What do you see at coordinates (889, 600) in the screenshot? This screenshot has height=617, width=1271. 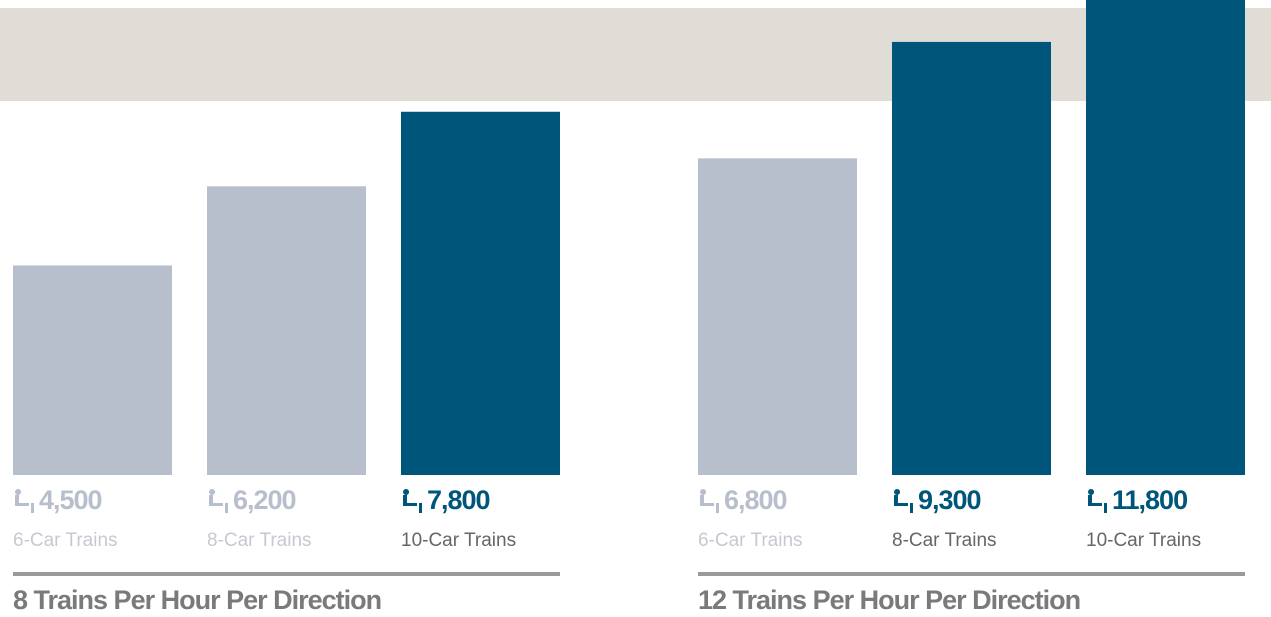 I see `group-title: 12 Trains Per Hour Per Direction` at bounding box center [889, 600].